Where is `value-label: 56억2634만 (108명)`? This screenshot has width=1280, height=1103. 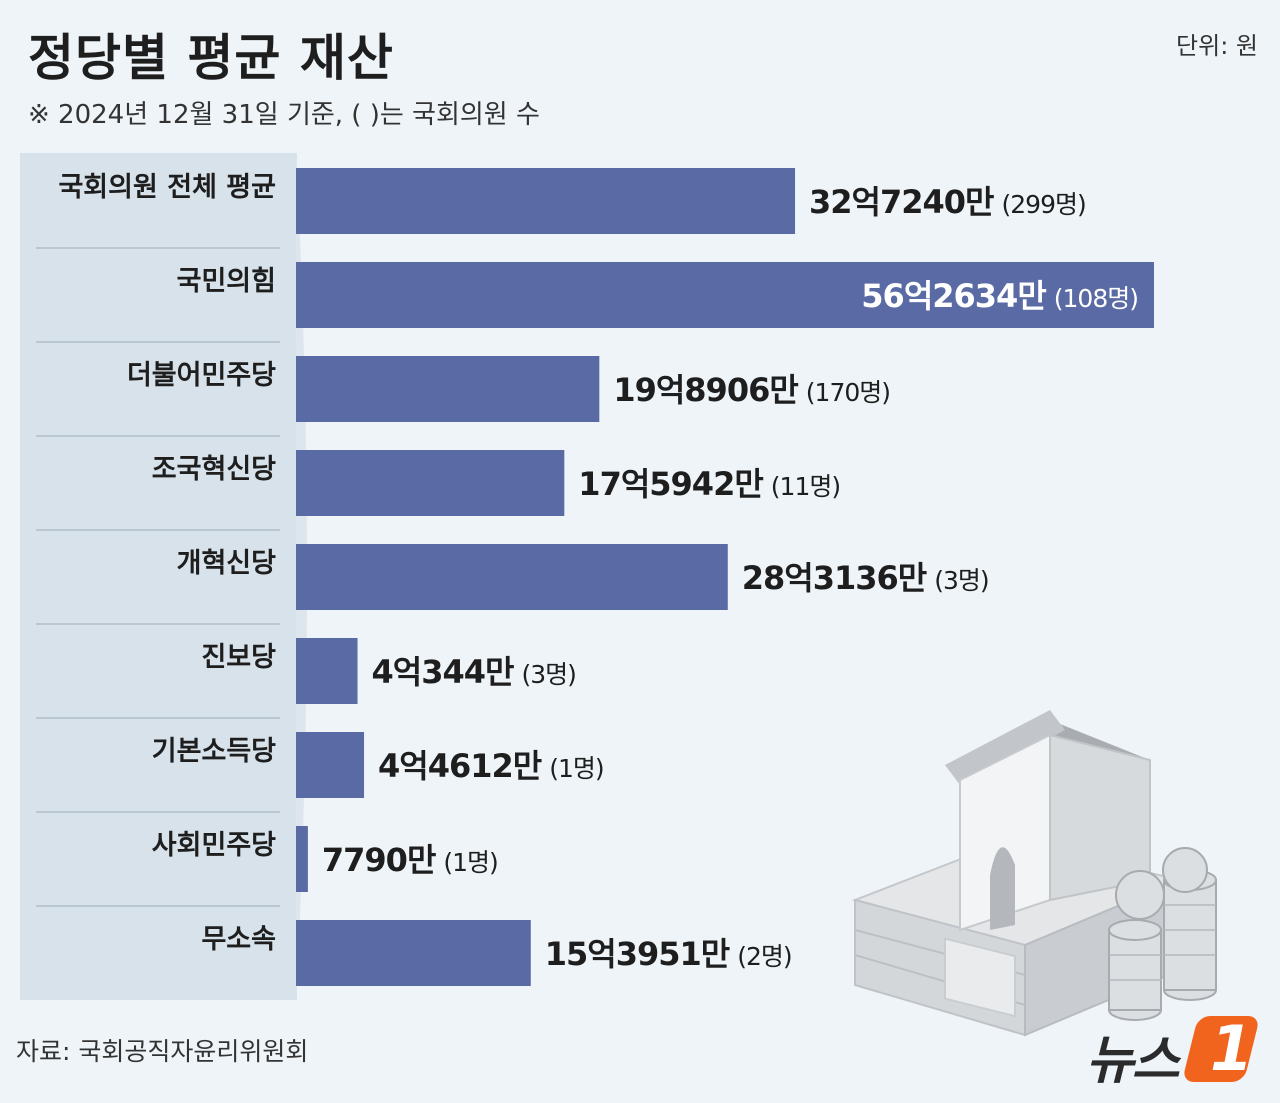
value-label: 56억2634만 (108명) is located at coordinates (999, 296).